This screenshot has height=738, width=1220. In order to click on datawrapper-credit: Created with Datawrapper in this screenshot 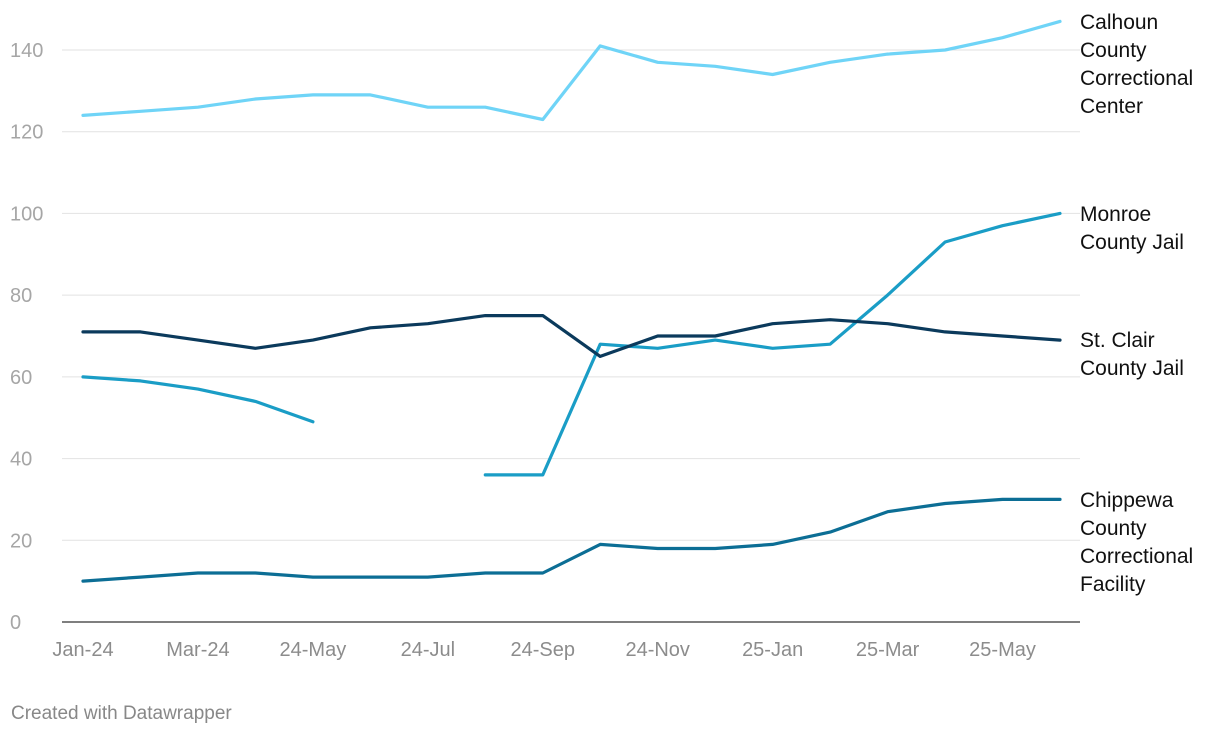, I will do `click(121, 713)`.